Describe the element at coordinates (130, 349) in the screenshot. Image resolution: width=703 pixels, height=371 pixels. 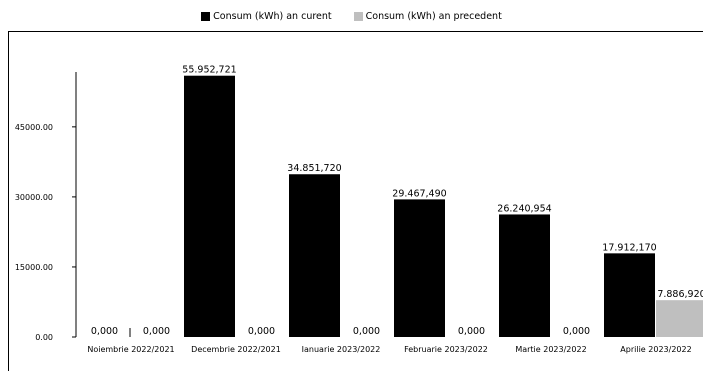
I see `x-tick-label: Noiembrie 2022/2021` at that location.